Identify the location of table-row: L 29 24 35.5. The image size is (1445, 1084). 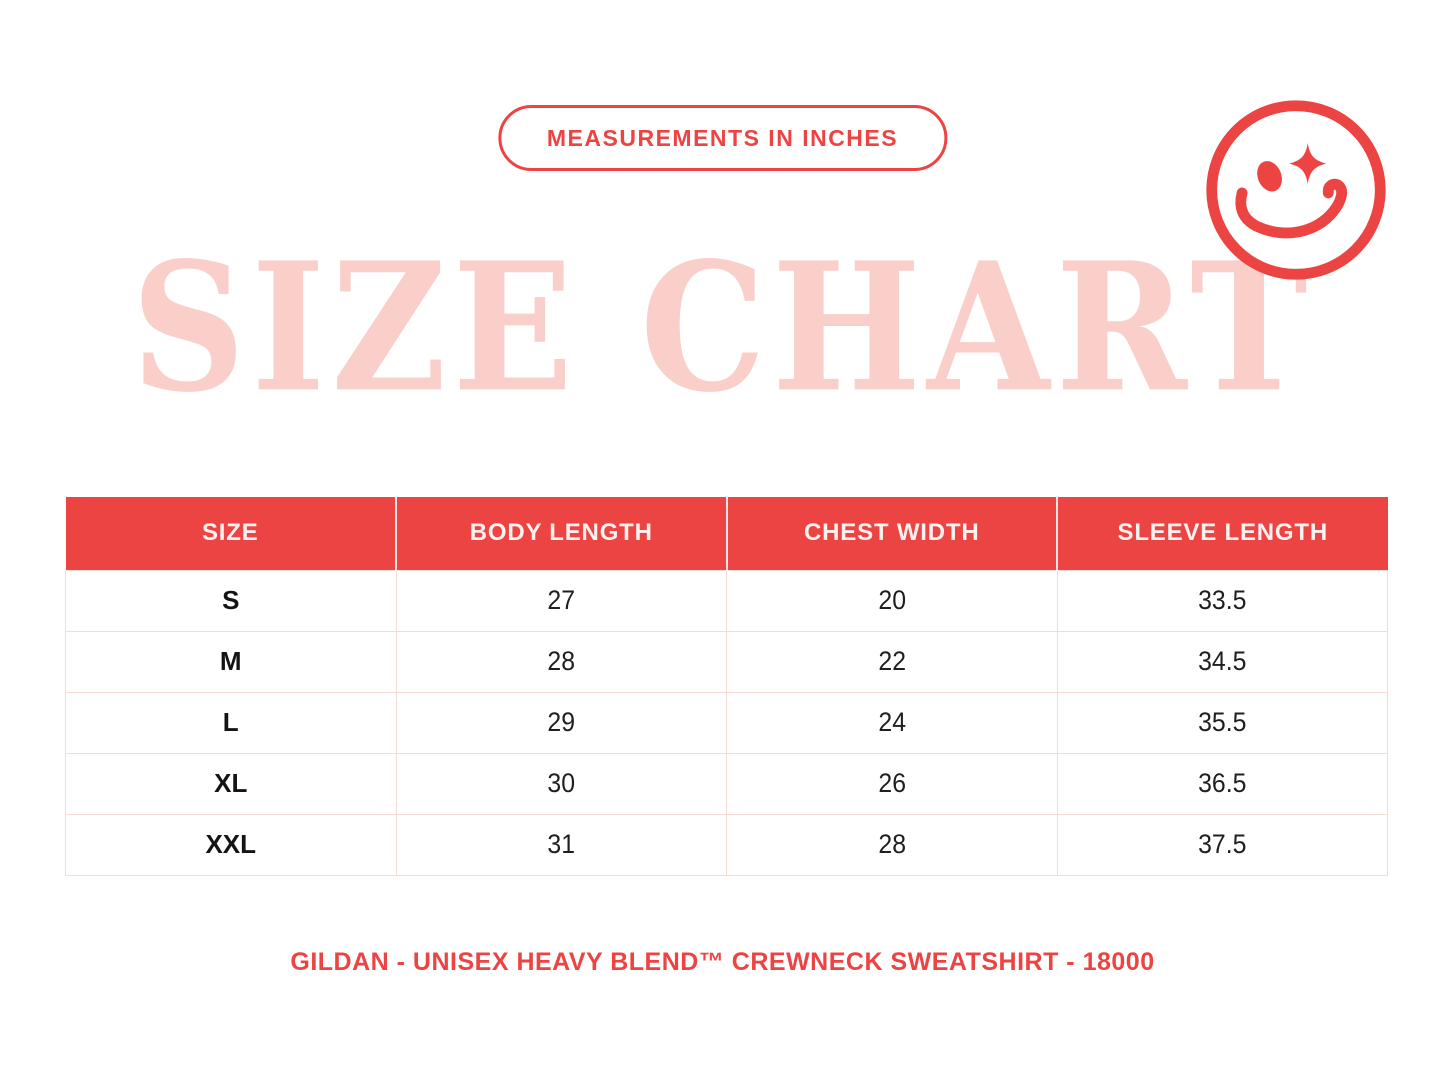
(726, 722).